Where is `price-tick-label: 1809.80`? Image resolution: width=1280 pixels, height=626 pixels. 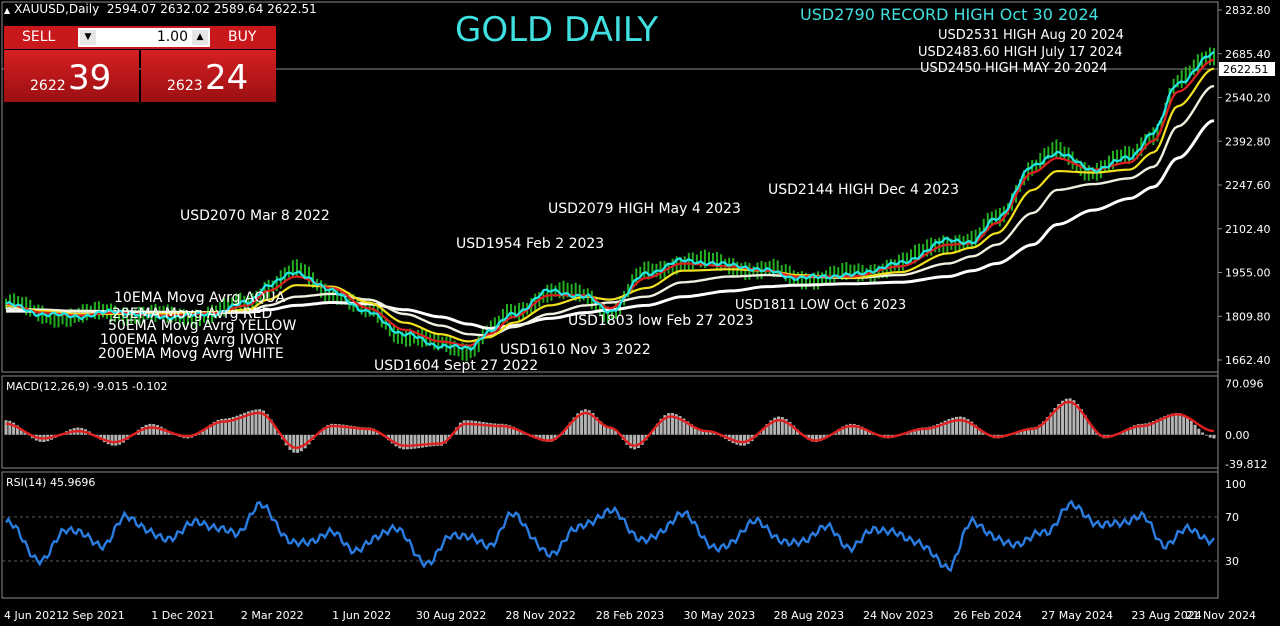
price-tick-label: 1809.80 is located at coordinates (1248, 316).